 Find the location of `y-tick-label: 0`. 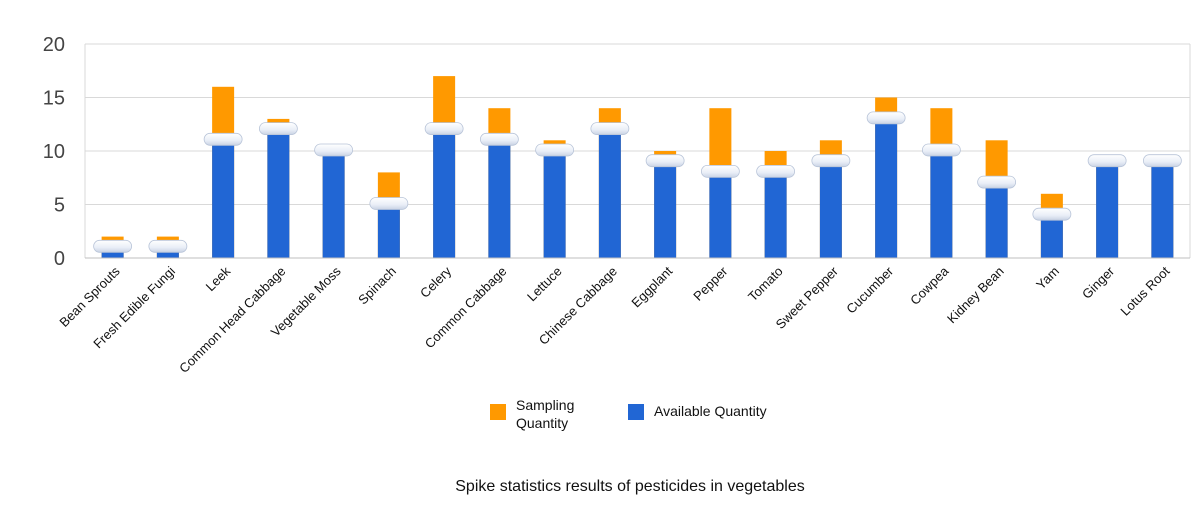

y-tick-label: 0 is located at coordinates (59, 259).